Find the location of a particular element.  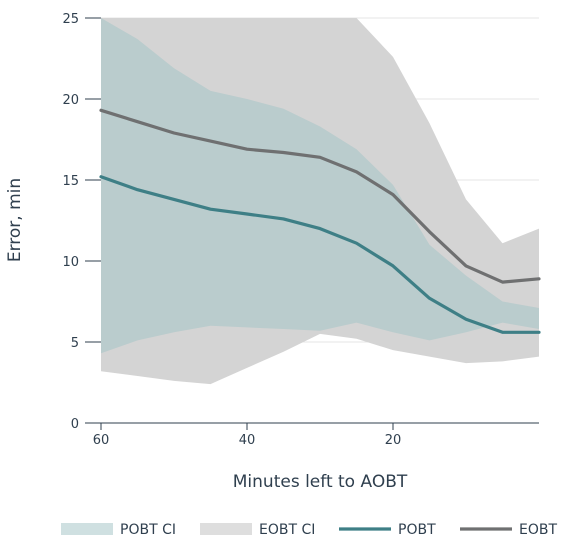

y-axis-title: Error, min is located at coordinates (15, 220).